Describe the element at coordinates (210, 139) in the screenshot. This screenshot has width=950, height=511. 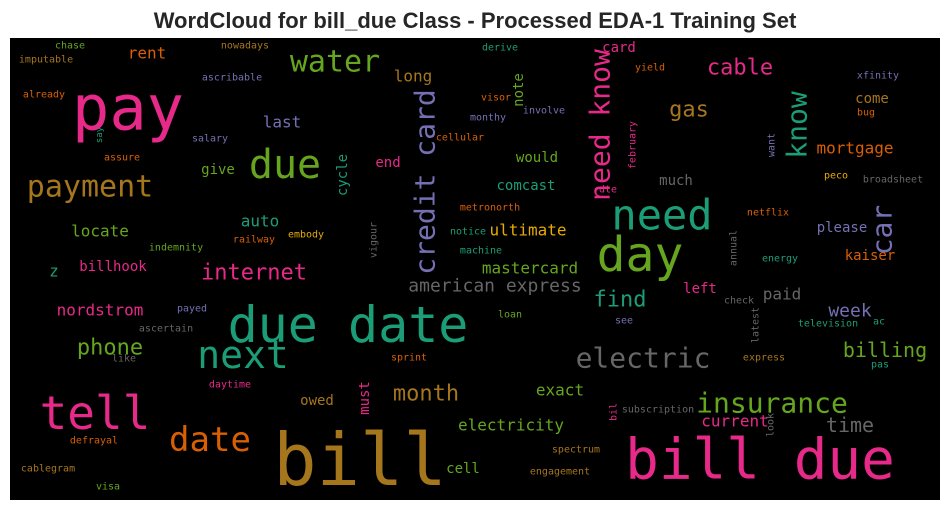
I see `word: salary` at that location.